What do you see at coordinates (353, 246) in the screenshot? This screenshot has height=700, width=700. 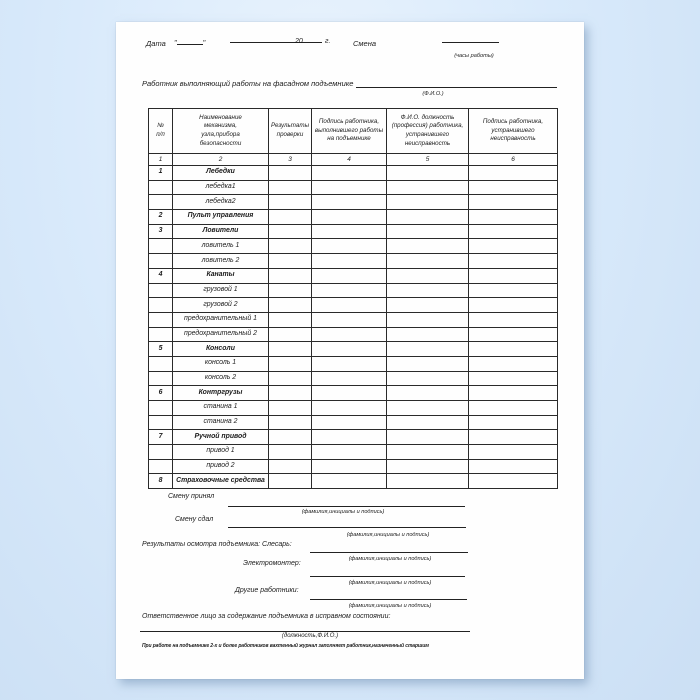 I see `table-row-sub: ловитель 1` at bounding box center [353, 246].